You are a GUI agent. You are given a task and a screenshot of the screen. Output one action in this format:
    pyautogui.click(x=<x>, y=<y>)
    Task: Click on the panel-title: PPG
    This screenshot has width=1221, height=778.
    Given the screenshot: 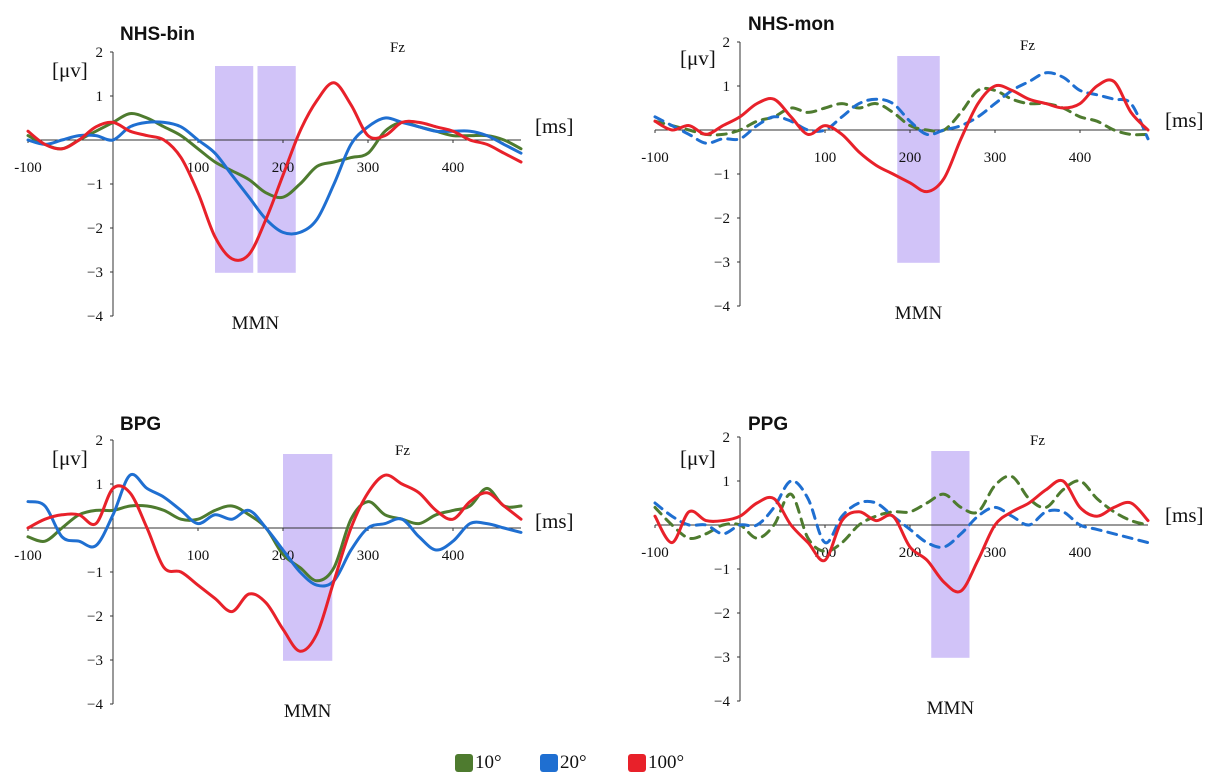 What is the action you would take?
    pyautogui.click(x=768, y=424)
    